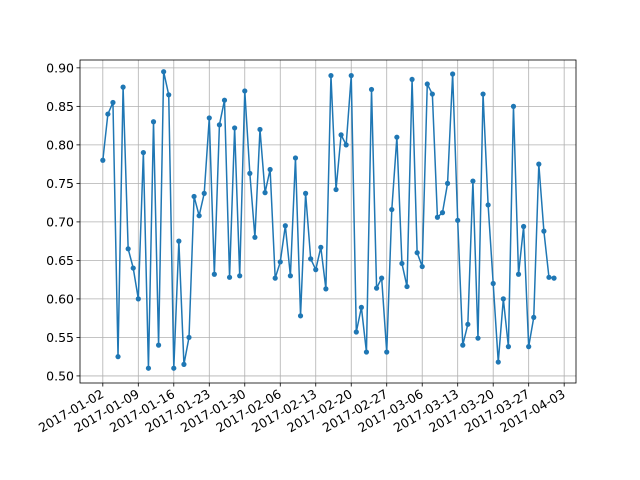 This screenshot has height=480, width=640. What do you see at coordinates (60, 183) in the screenshot?
I see `y-tick-label: 0.75` at bounding box center [60, 183].